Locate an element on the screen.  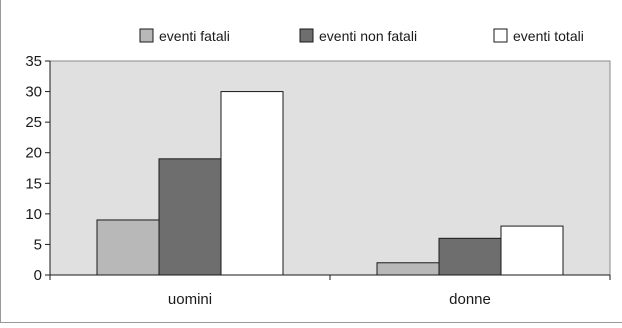
bar-eventi-totali-uomini is located at coordinates (252, 183).